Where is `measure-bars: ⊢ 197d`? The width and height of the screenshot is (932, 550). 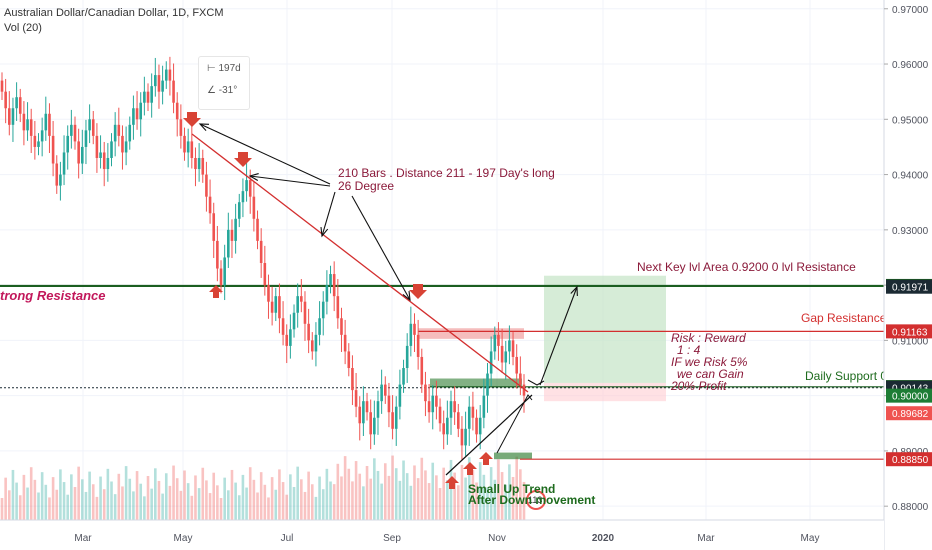 measure-bars: ⊢ 197d is located at coordinates (224, 68).